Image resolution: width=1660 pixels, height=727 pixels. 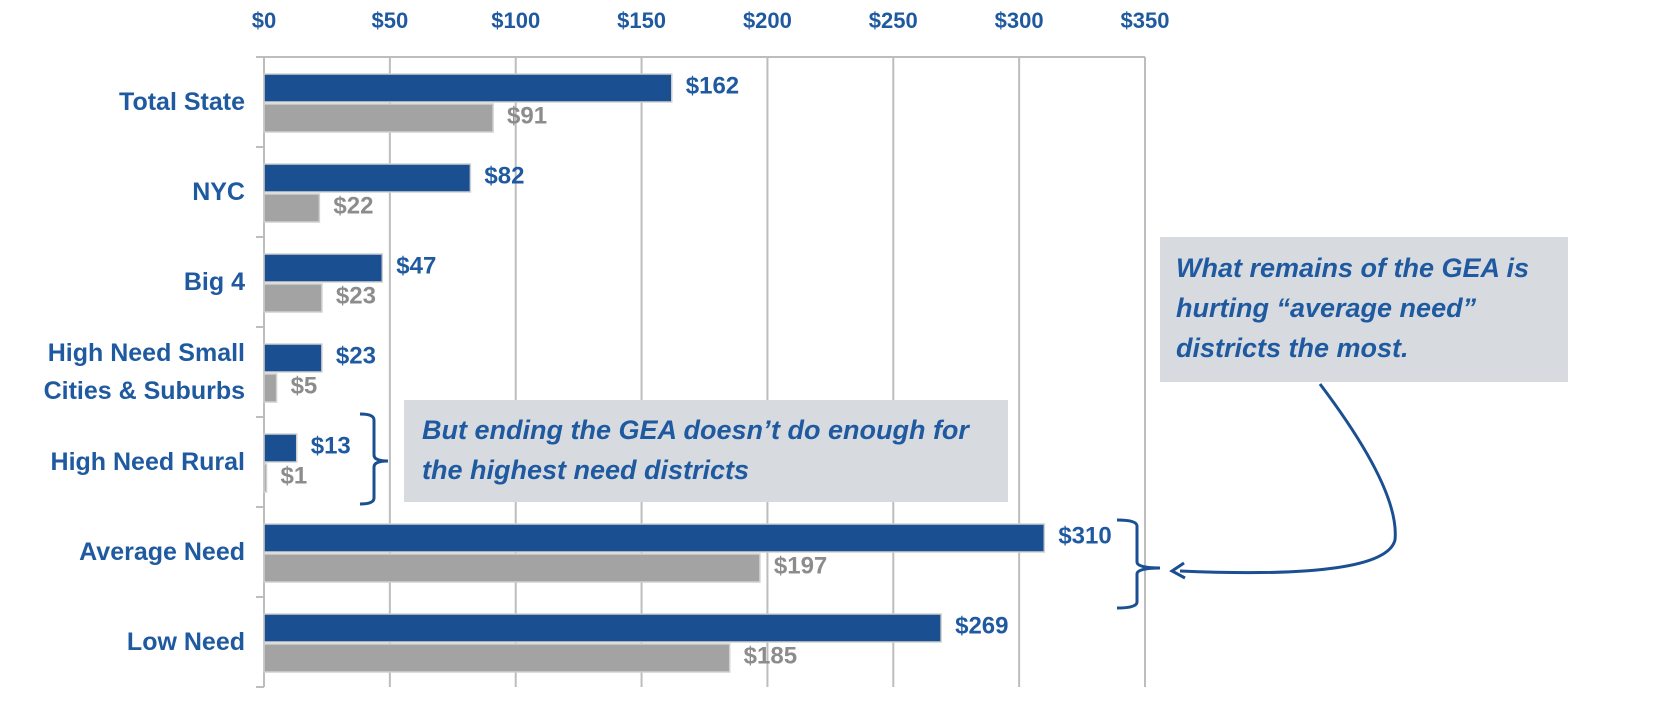 What do you see at coordinates (389, 20) in the screenshot?
I see `x-tick-label: $50` at bounding box center [389, 20].